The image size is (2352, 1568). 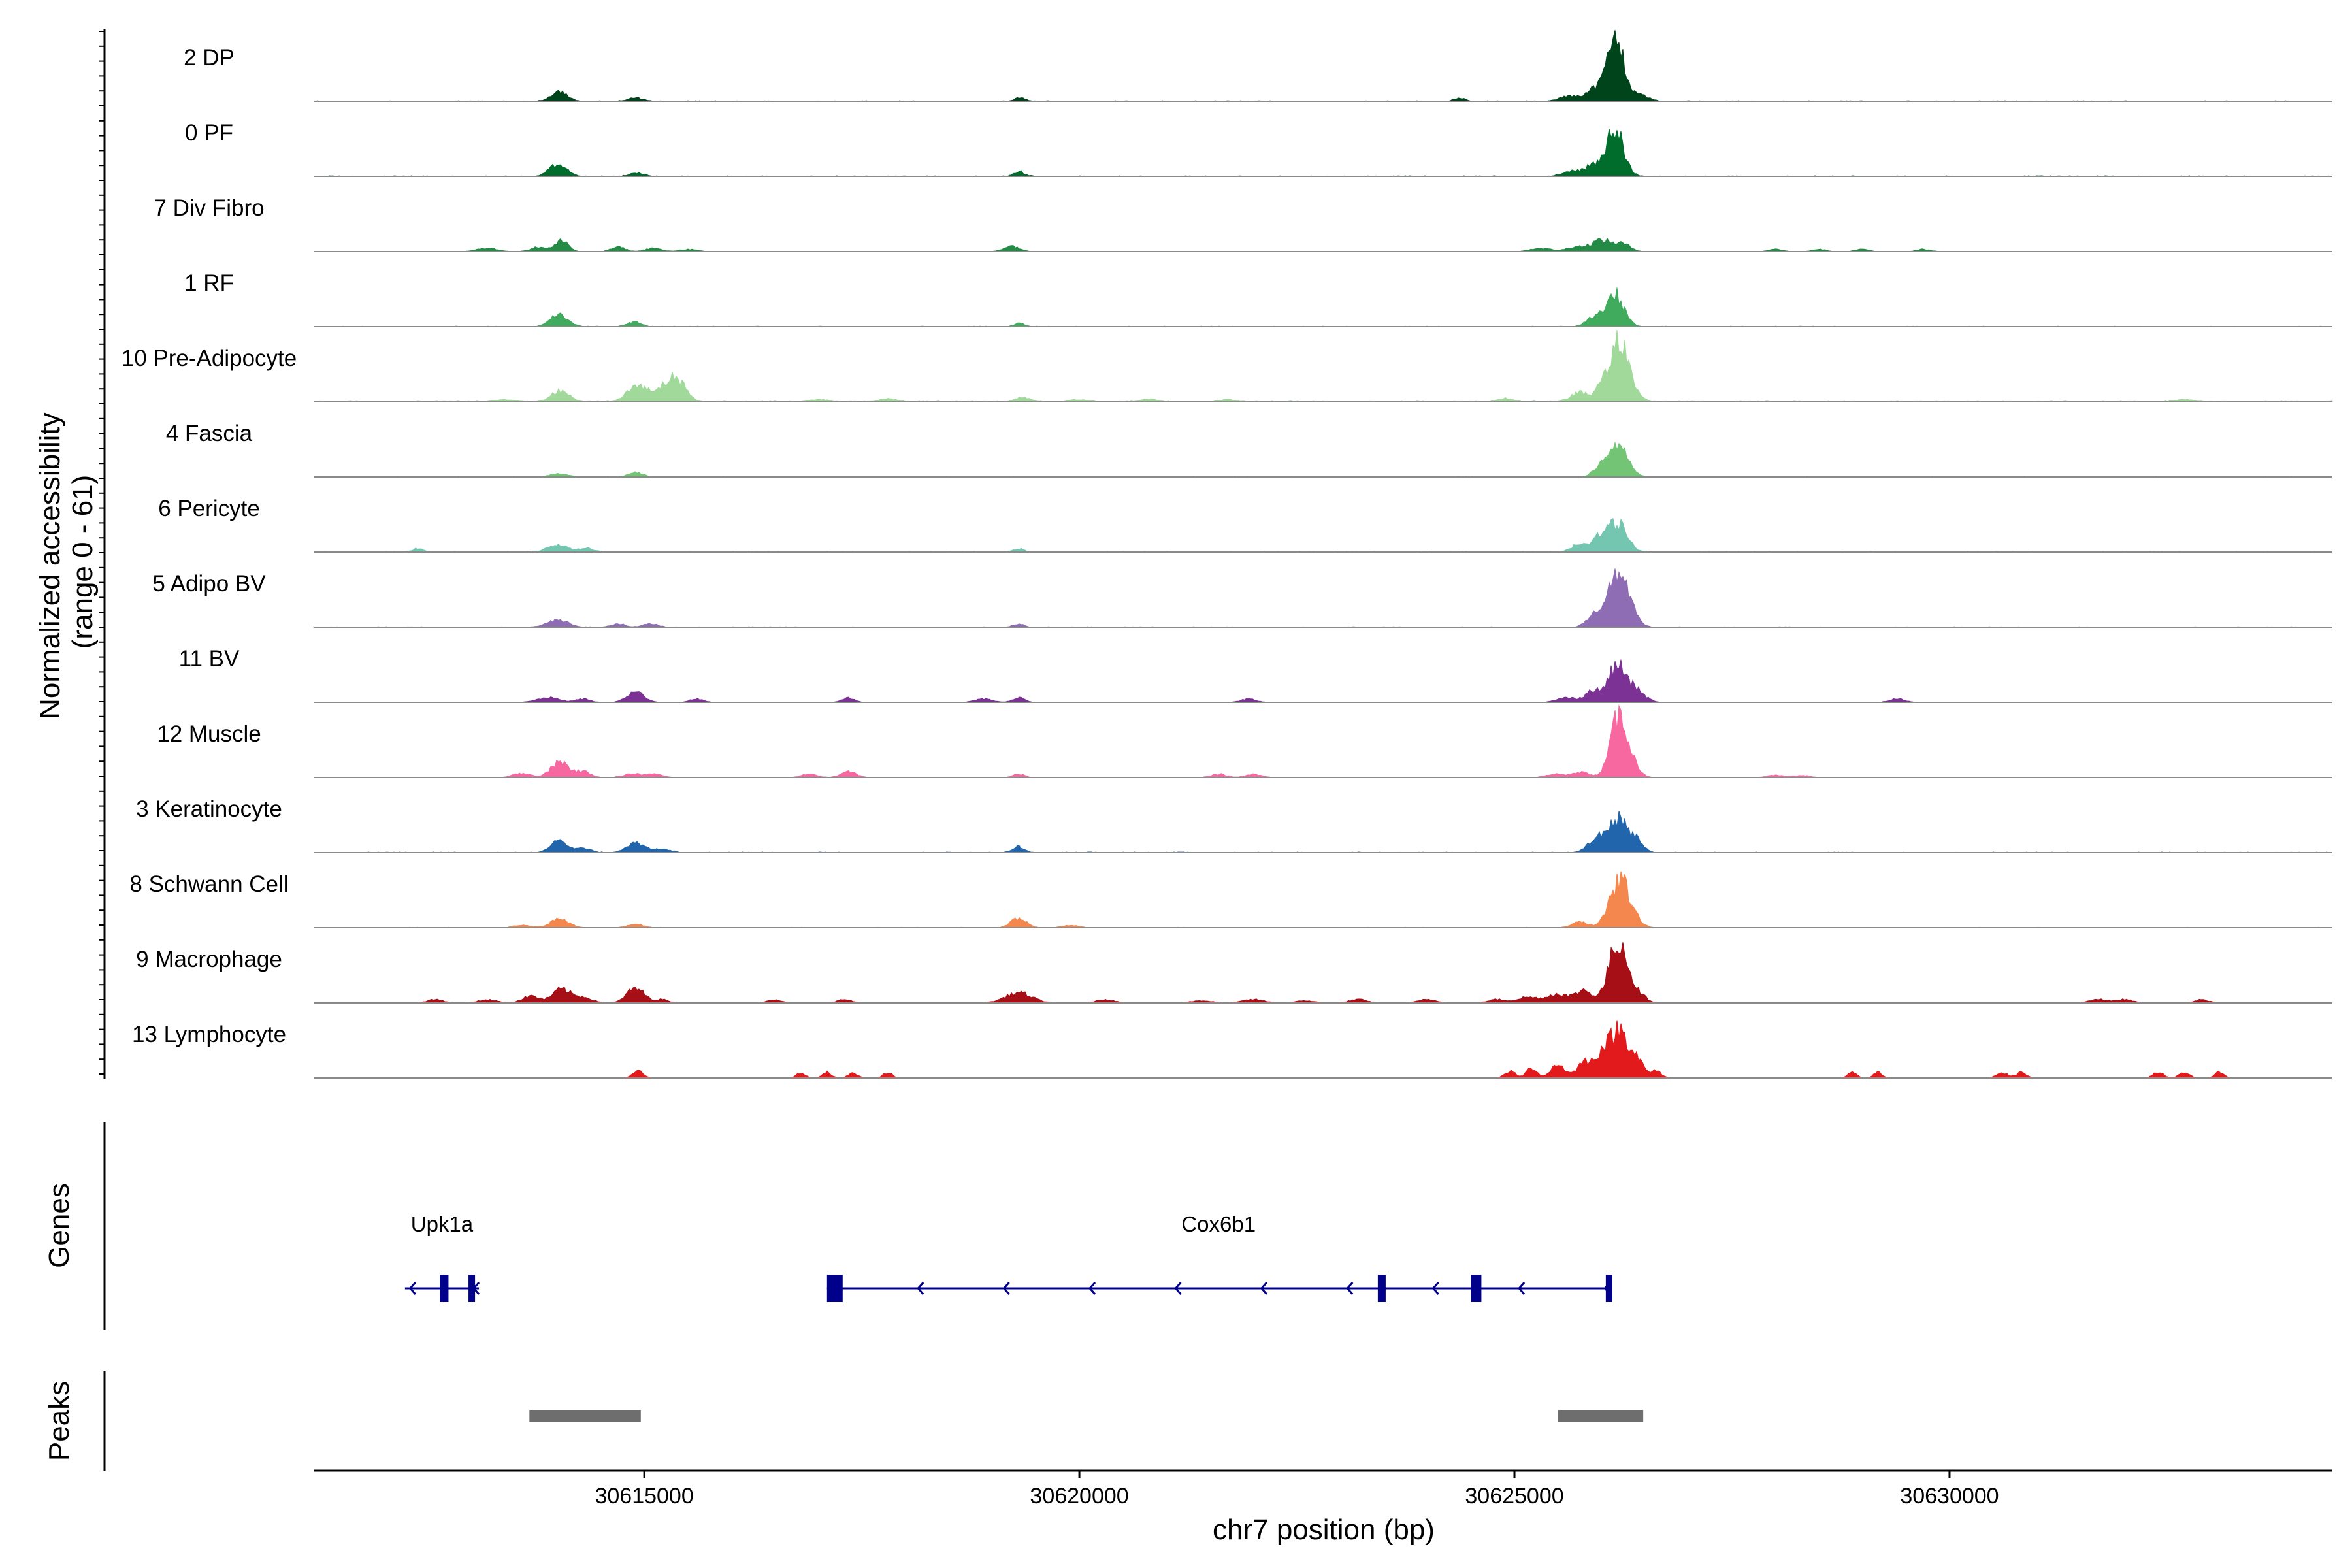 I want to click on track-5: 10 Pre-Adipocyte, so click(x=1227, y=365).